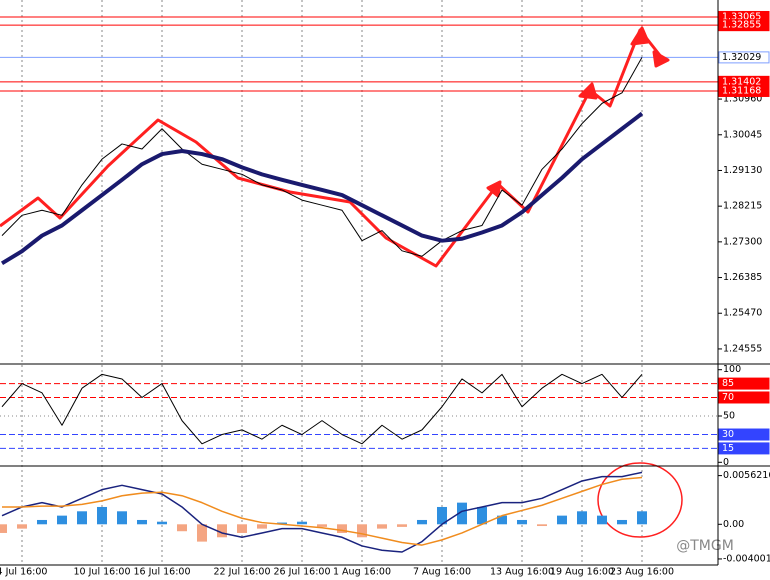 This screenshot has width=770, height=580. Describe the element at coordinates (733, 524) in the screenshot. I see `y-tick-label: 0.00` at that location.